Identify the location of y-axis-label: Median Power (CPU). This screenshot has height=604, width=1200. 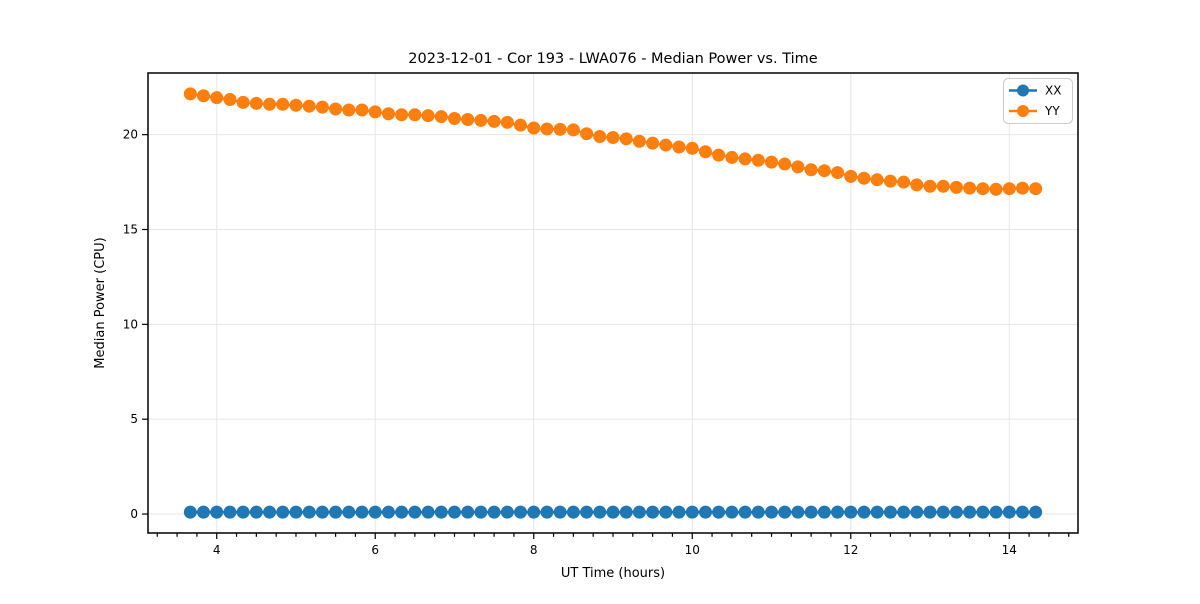
(100, 302).